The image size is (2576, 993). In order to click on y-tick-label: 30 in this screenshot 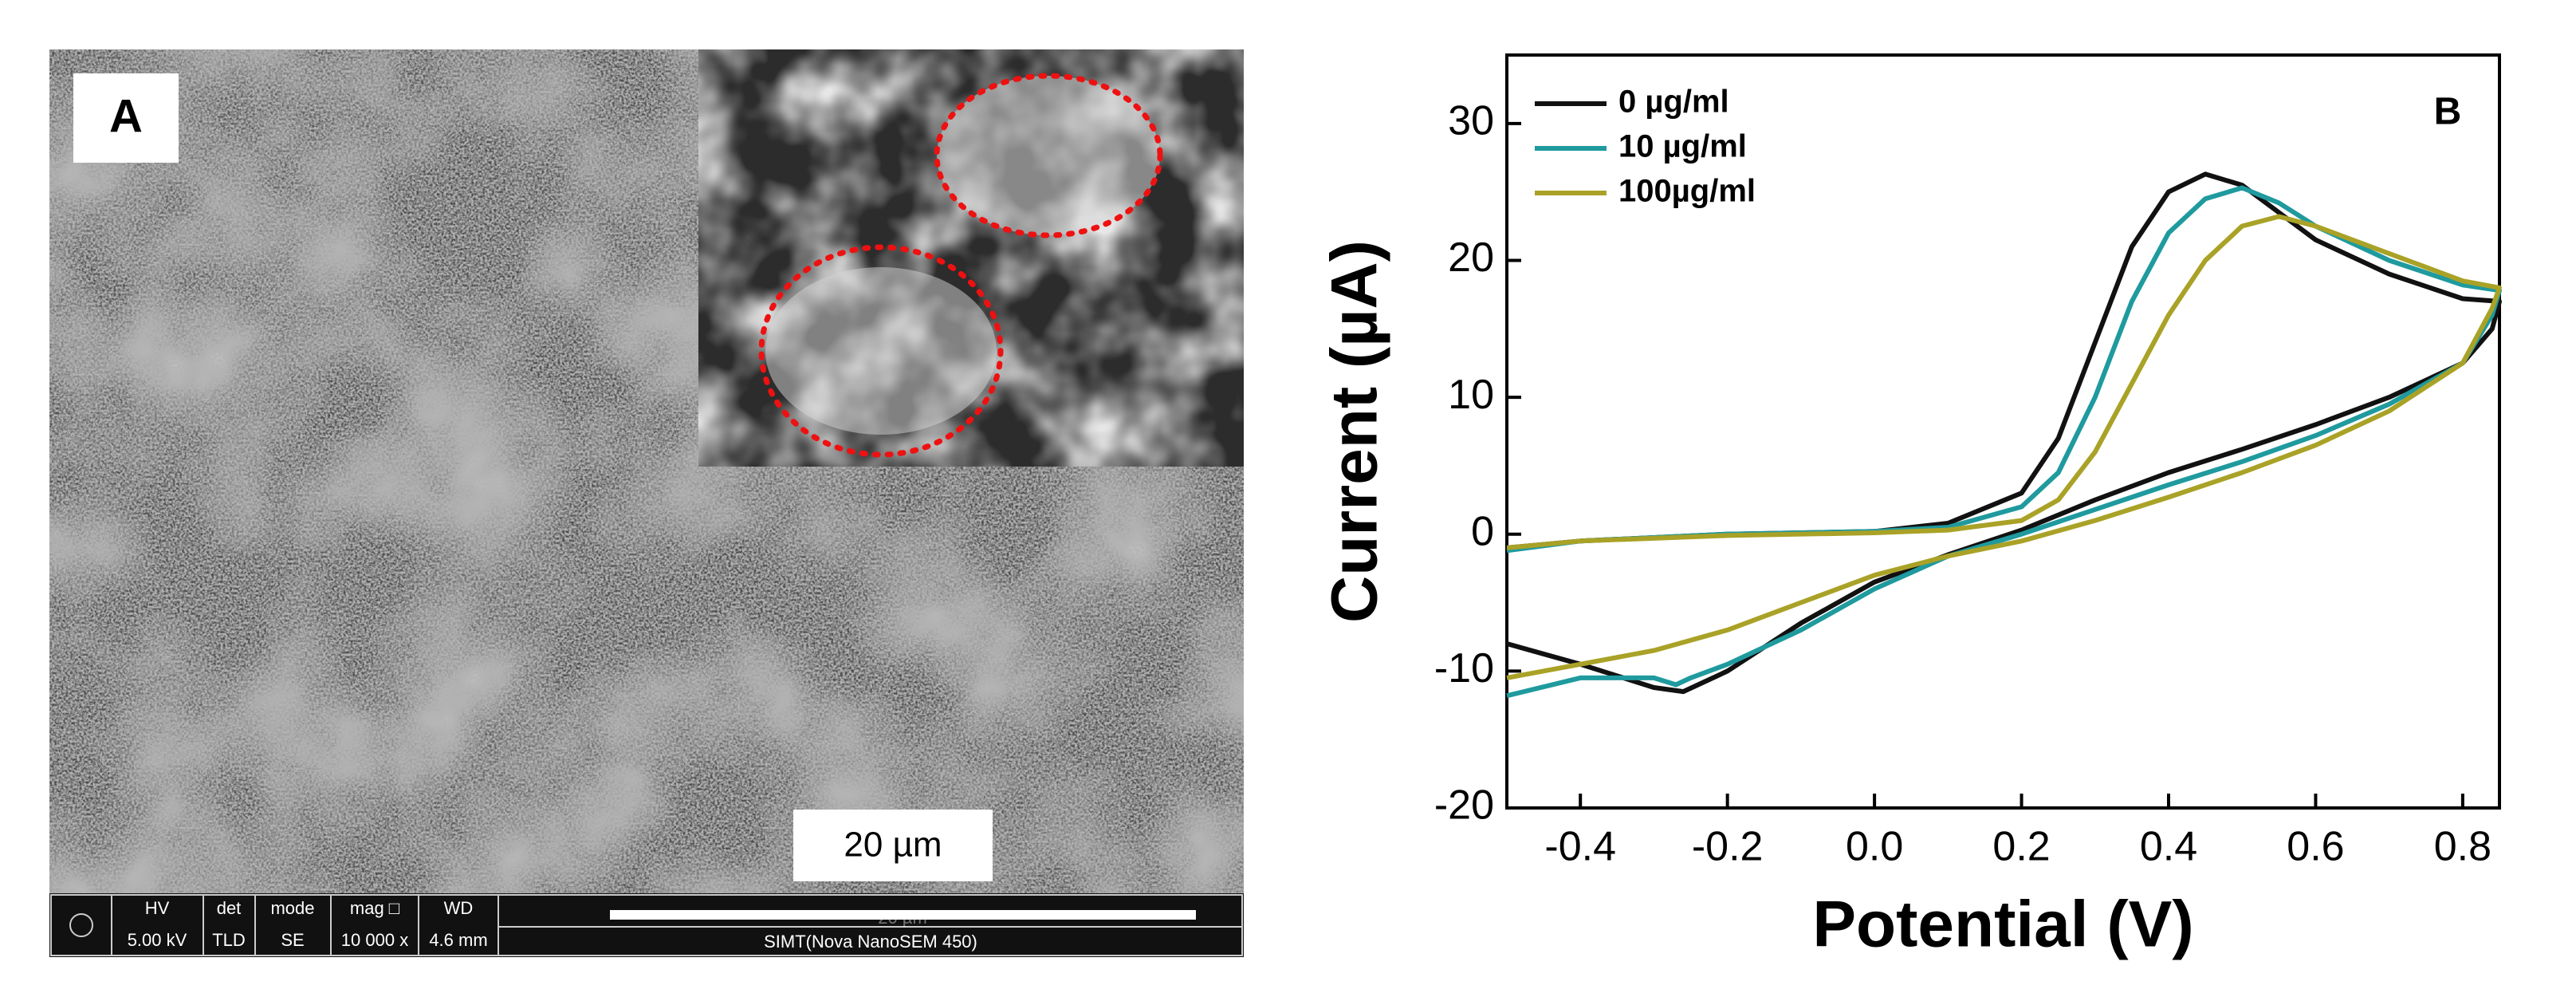, I will do `click(1471, 121)`.